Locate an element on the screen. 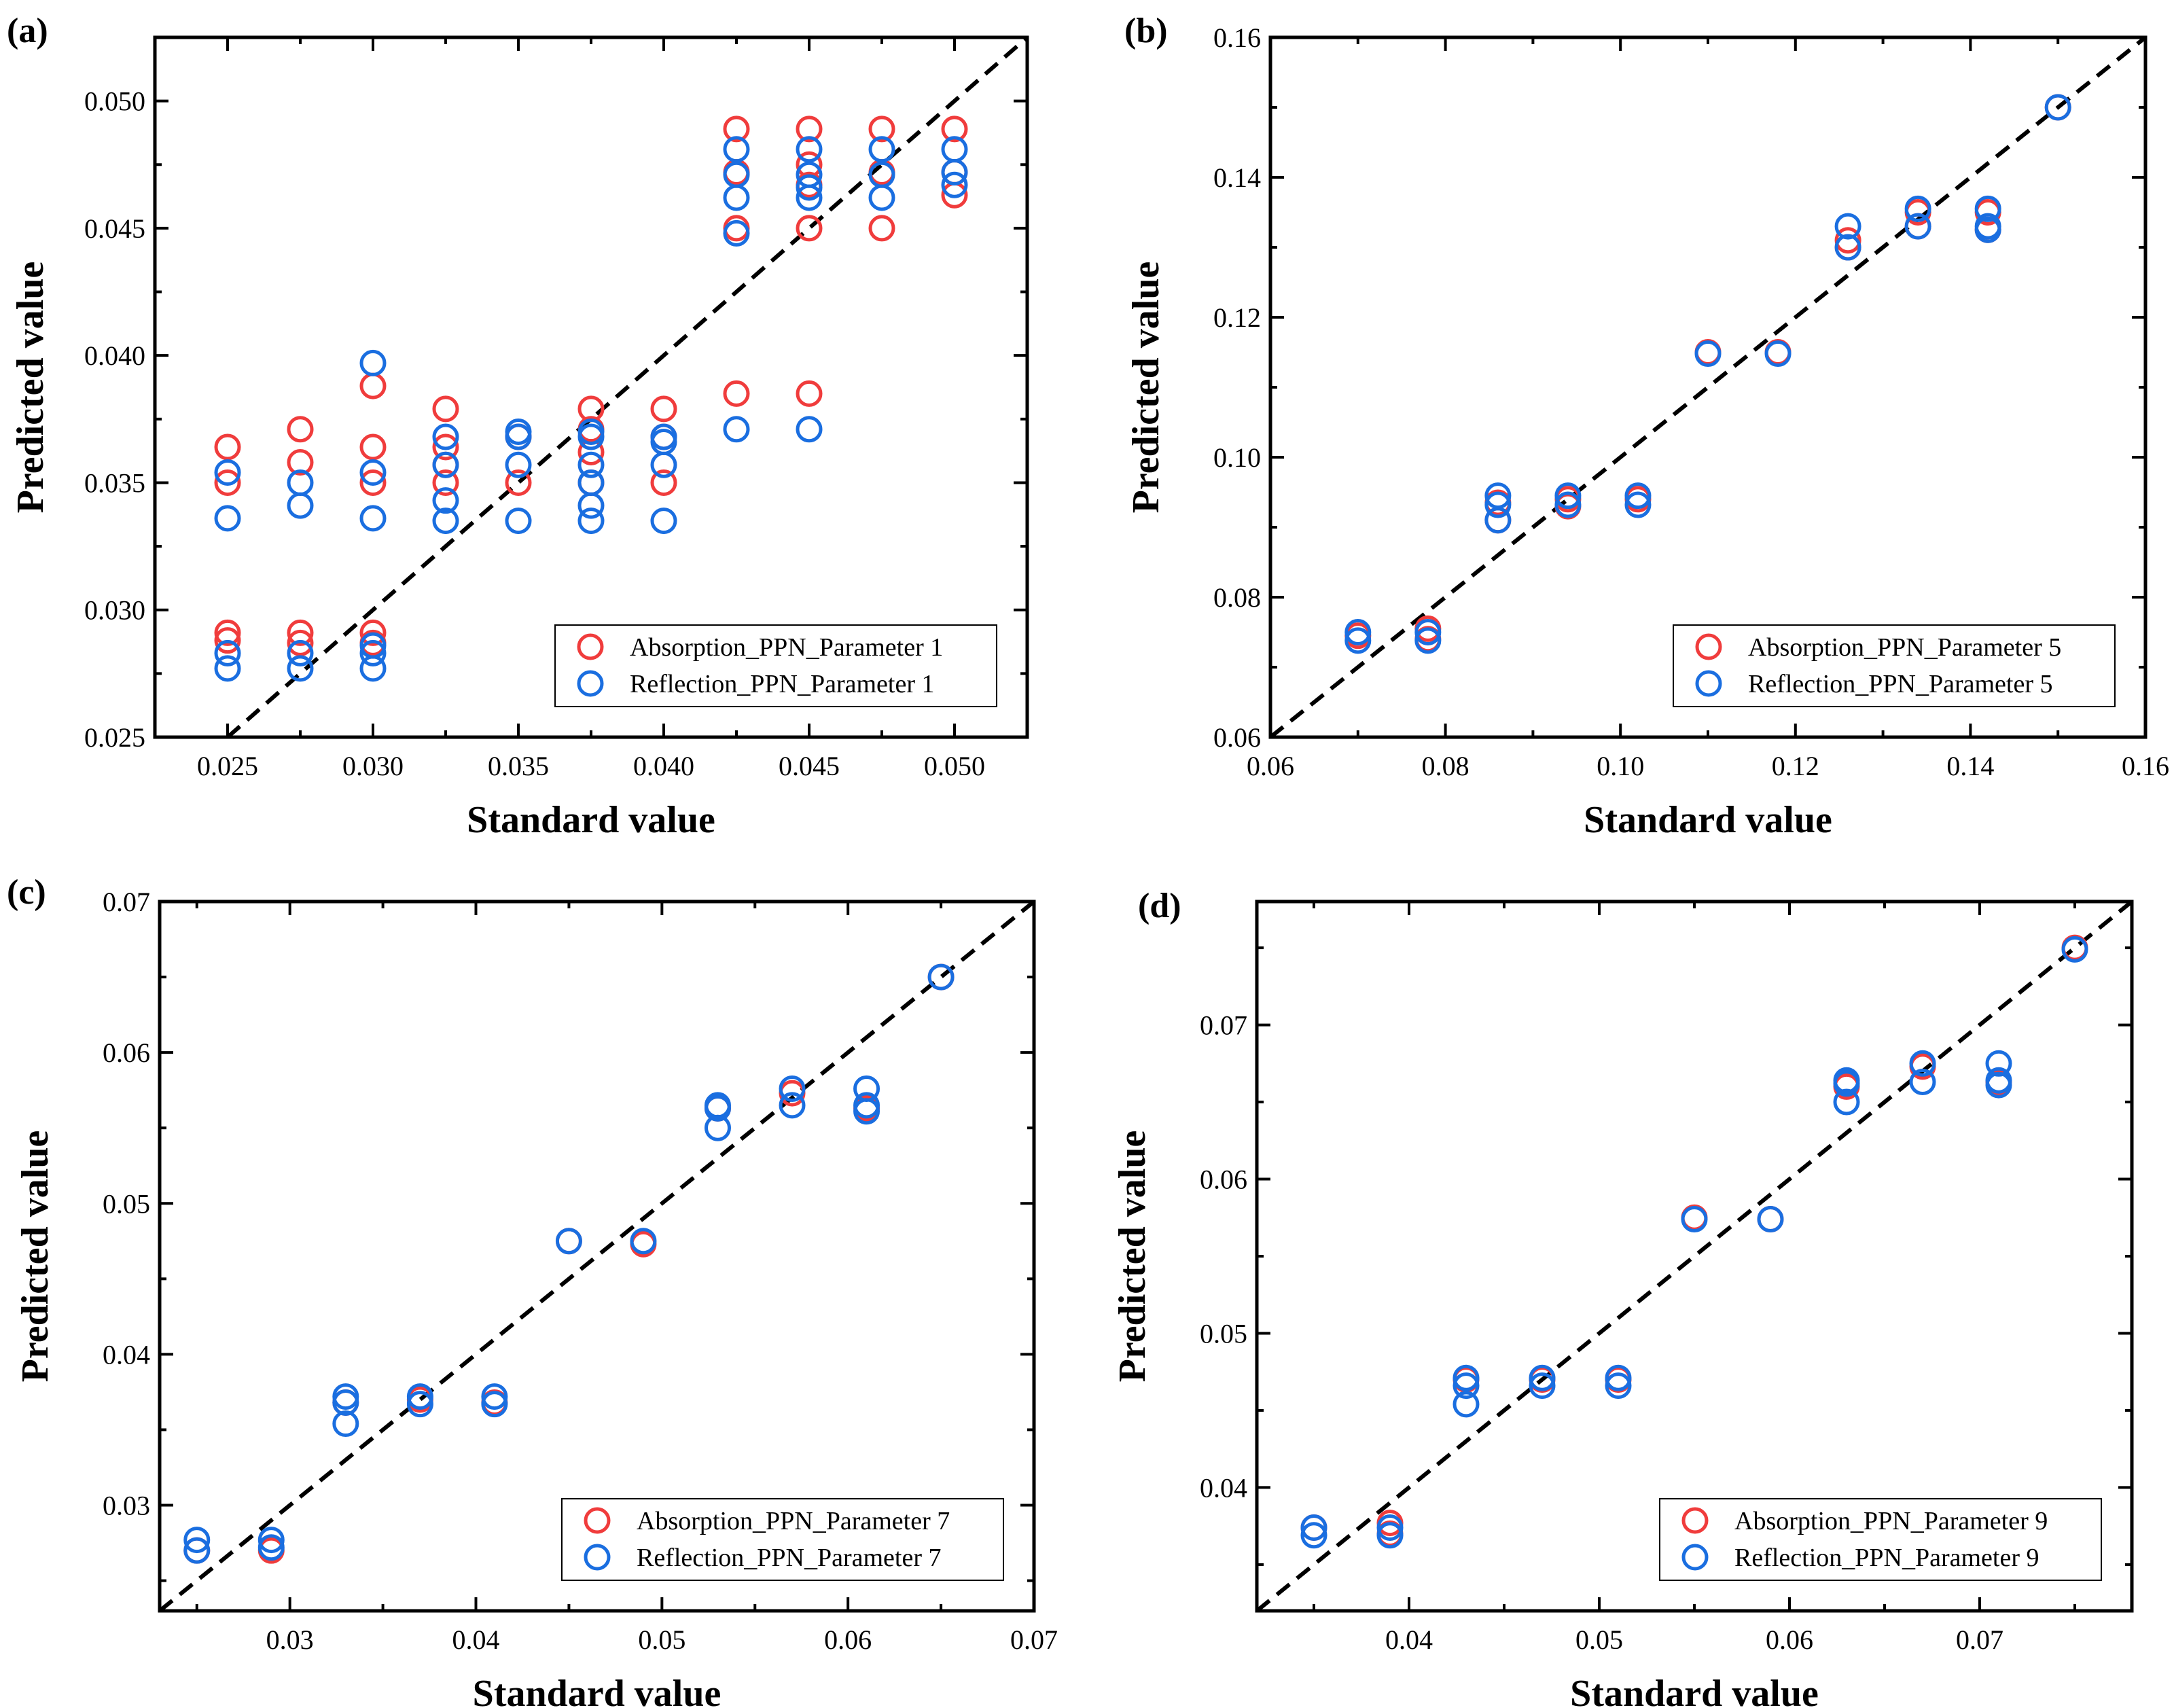 This screenshot has width=2174, height=1708. x-tick-label: 0.040 is located at coordinates (663, 766).